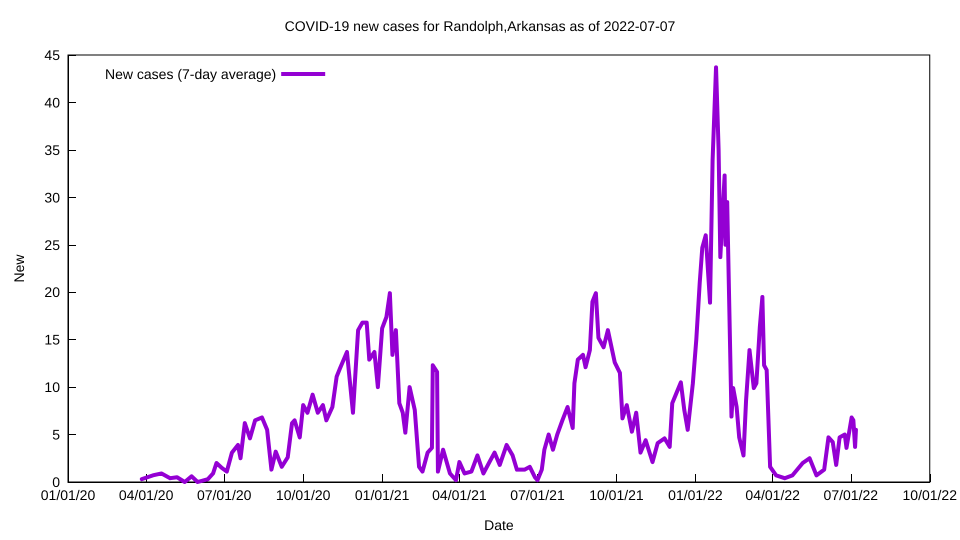 The height and width of the screenshot is (540, 960). What do you see at coordinates (480, 26) in the screenshot?
I see `chart-title: COVID-19 new cases for Randolph,Arkansas as of 2022-07-07` at bounding box center [480, 26].